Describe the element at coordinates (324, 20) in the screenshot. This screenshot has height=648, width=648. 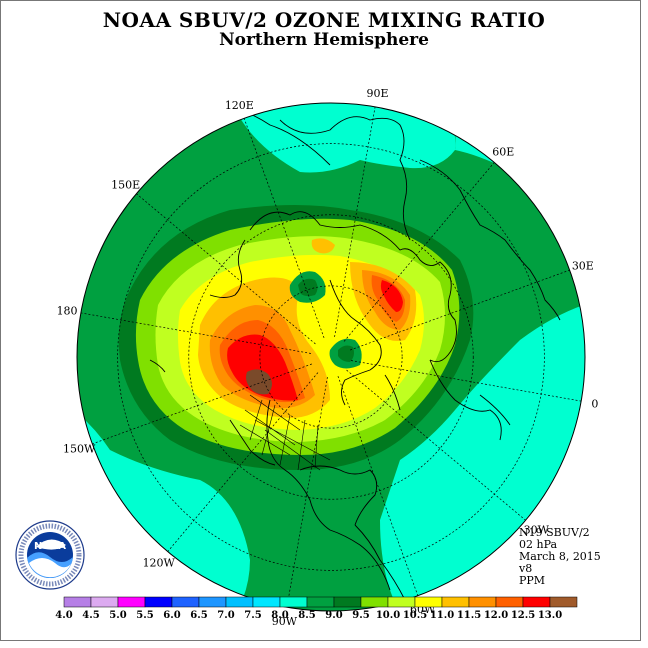
I see `map-title: NOAA SBUV/2 OZONE MIXING RATIO` at that location.